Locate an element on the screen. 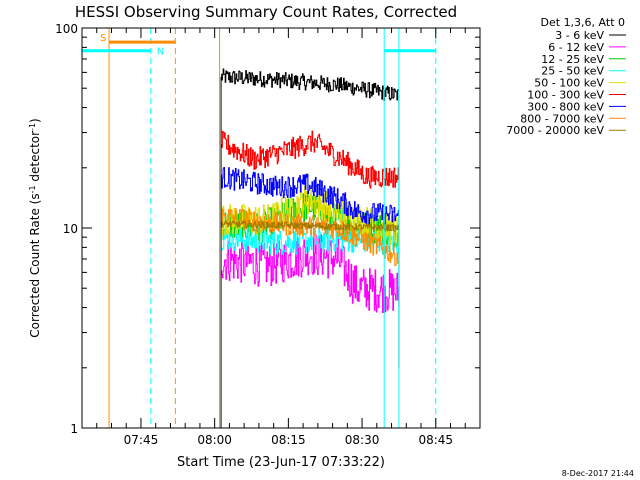 The image size is (640, 480). legend-title: Det 1,3,6, Att 0 is located at coordinates (583, 22).